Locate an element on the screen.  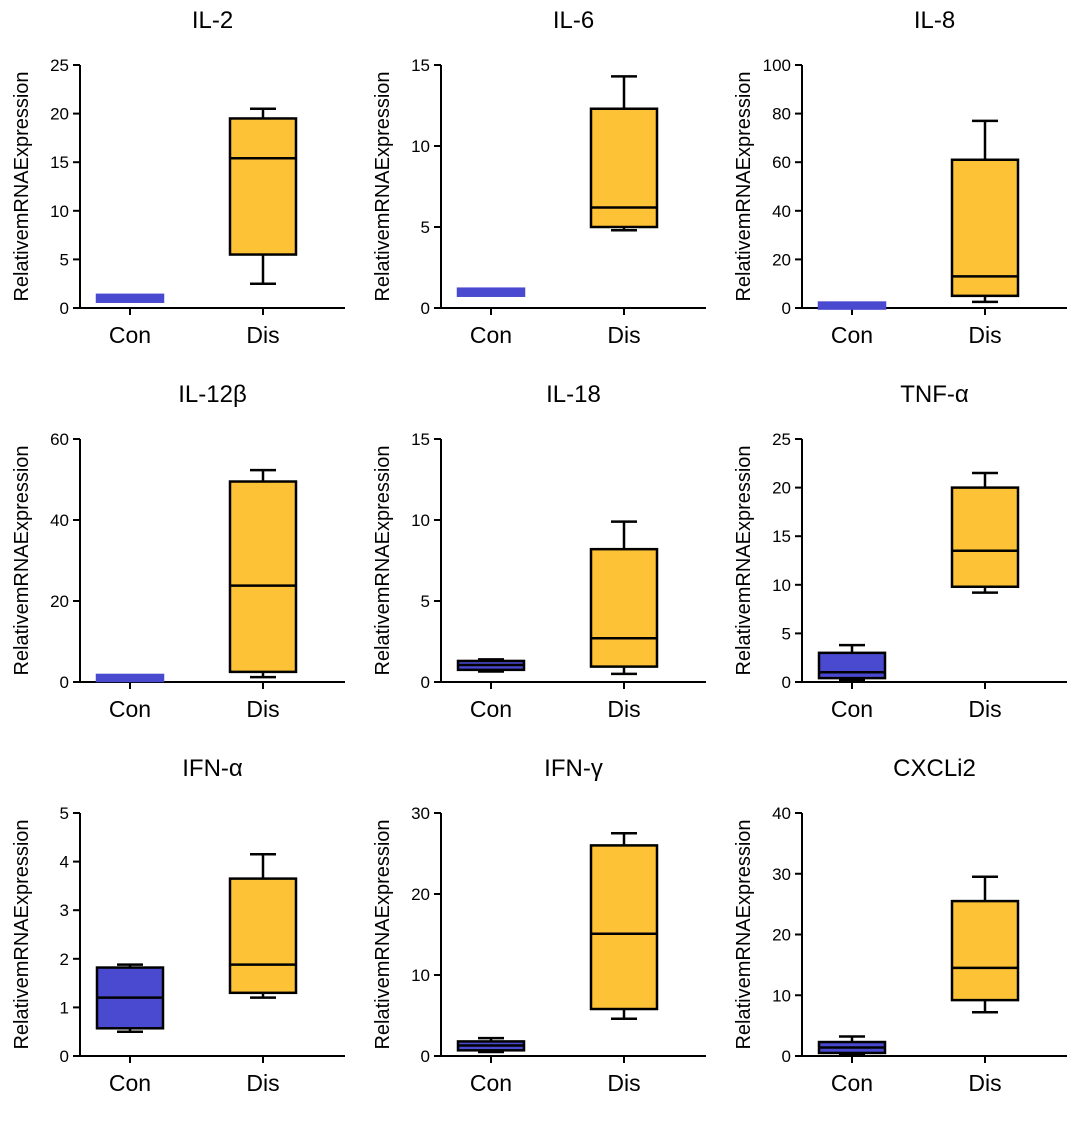
chart-title: IL-8 is located at coordinates (934, 20).